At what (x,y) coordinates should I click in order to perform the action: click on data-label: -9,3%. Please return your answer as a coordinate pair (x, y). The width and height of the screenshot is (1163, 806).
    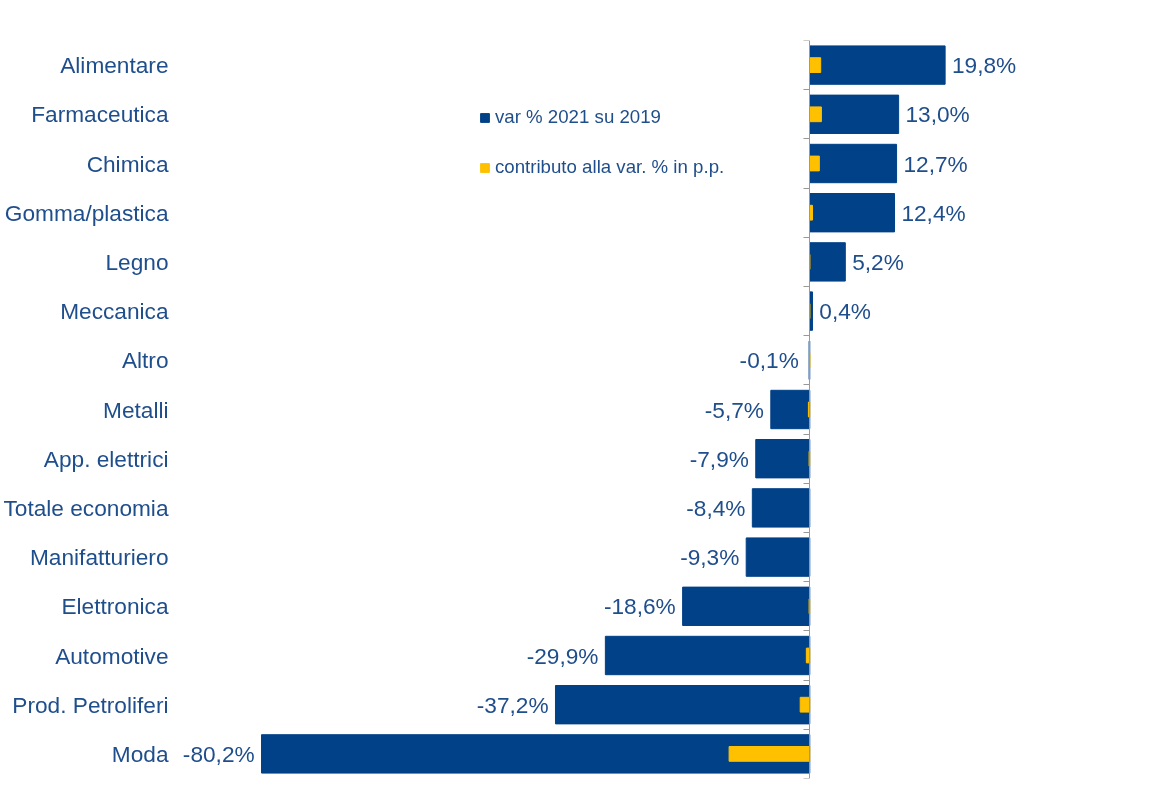
    Looking at the image, I should click on (710, 557).